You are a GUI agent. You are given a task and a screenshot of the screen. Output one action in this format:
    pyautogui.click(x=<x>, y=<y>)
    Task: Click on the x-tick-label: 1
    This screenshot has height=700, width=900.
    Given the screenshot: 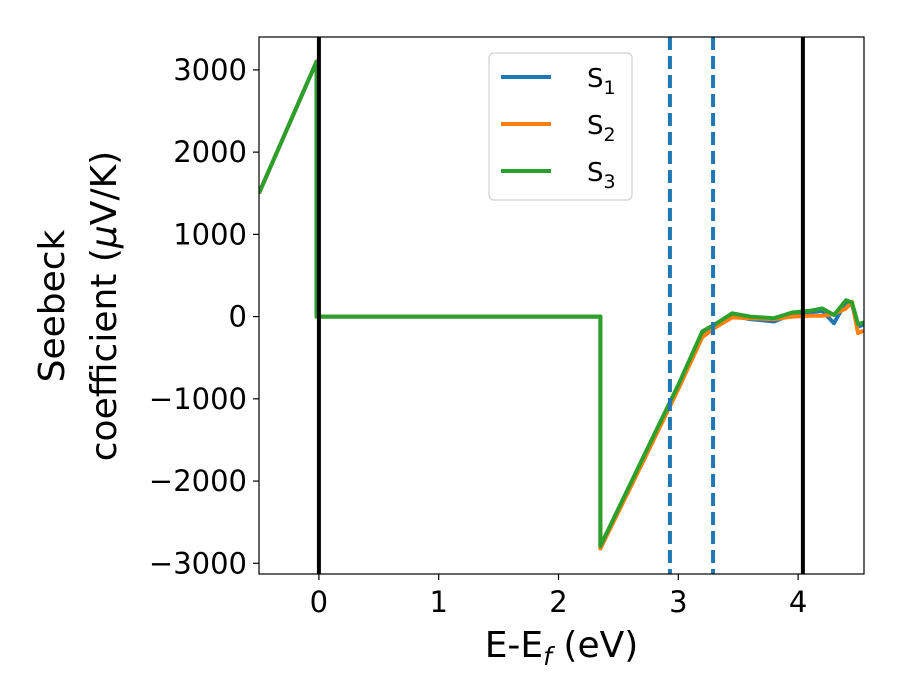 What is the action you would take?
    pyautogui.click(x=438, y=602)
    